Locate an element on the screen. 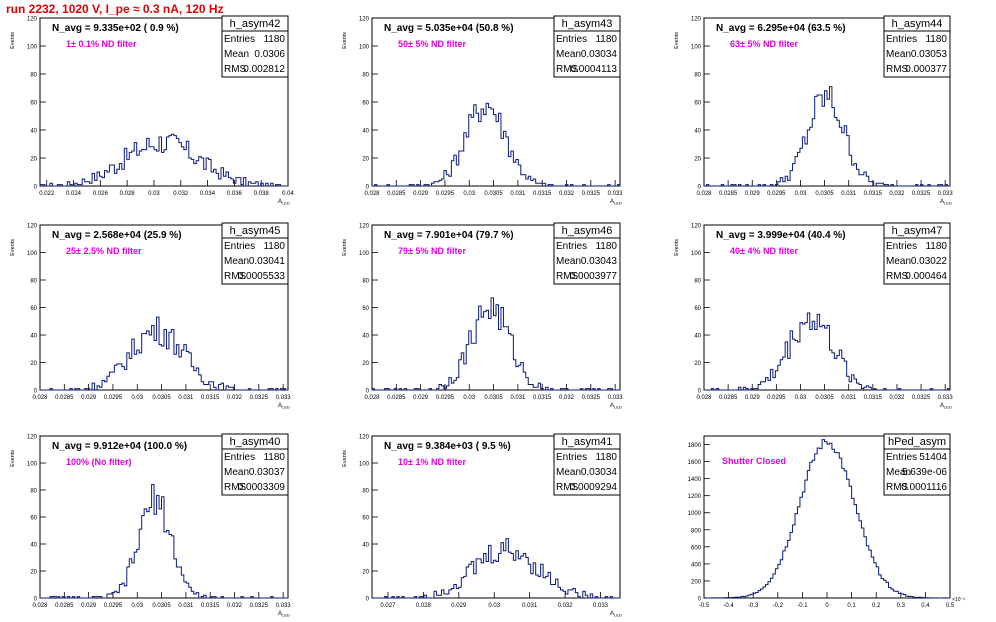  y-tick-label: 60 is located at coordinates (697, 309).